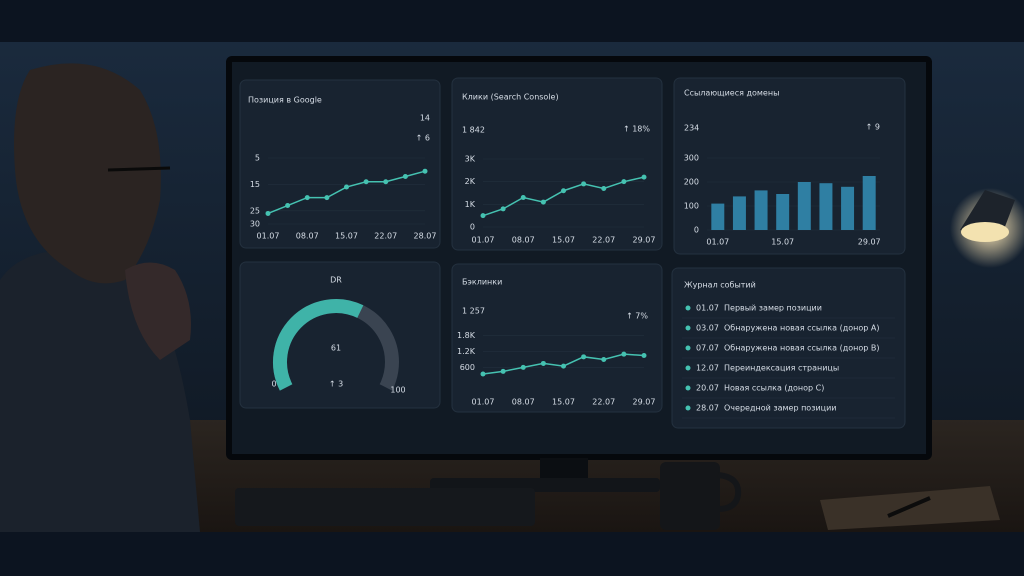 The image size is (1024, 576). Describe the element at coordinates (636, 129) in the screenshot. I see `kpi-change: ↑ 18%` at that location.